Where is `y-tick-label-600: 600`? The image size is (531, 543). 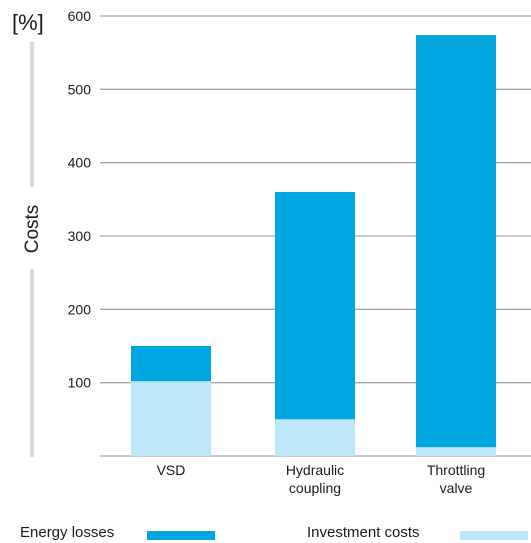 y-tick-label-600: 600 is located at coordinates (80, 16).